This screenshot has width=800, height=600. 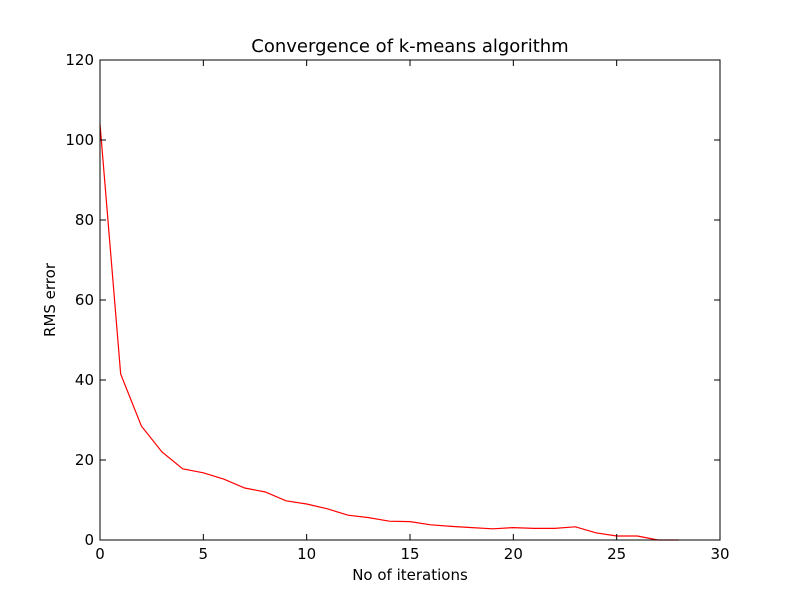 What do you see at coordinates (100, 554) in the screenshot?
I see `x-tick-label: 0` at bounding box center [100, 554].